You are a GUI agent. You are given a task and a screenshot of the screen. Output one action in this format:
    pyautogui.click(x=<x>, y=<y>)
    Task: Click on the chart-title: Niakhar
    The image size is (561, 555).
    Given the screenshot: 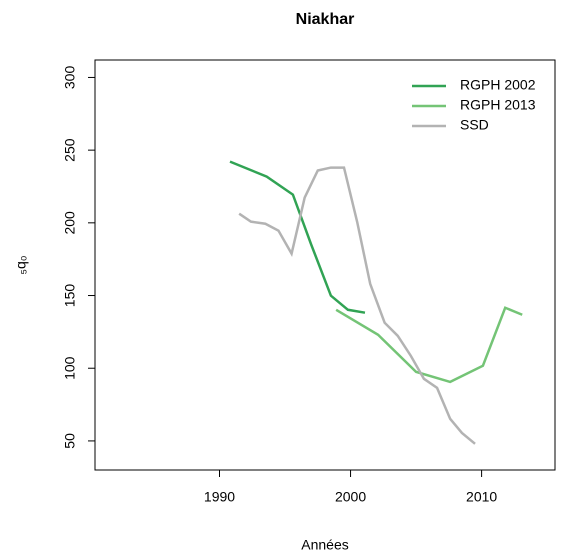 What is the action you would take?
    pyautogui.click(x=325, y=19)
    